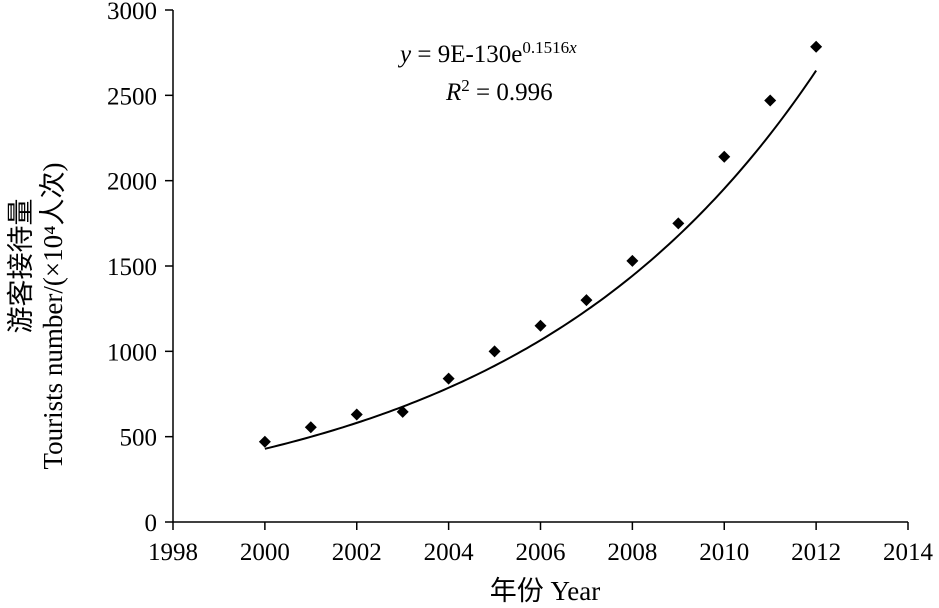 This screenshot has height=608, width=939. Describe the element at coordinates (357, 552) in the screenshot. I see `x-tick-label: 2002` at that location.